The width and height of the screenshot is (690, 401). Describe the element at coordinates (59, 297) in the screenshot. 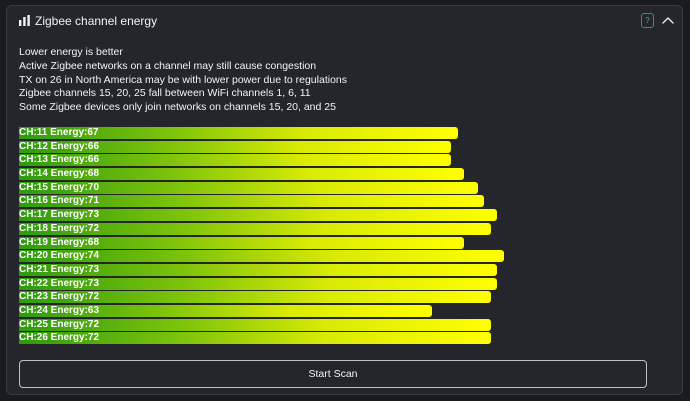

I see `energy-bar-label: CH:23 Energy:72` at that location.